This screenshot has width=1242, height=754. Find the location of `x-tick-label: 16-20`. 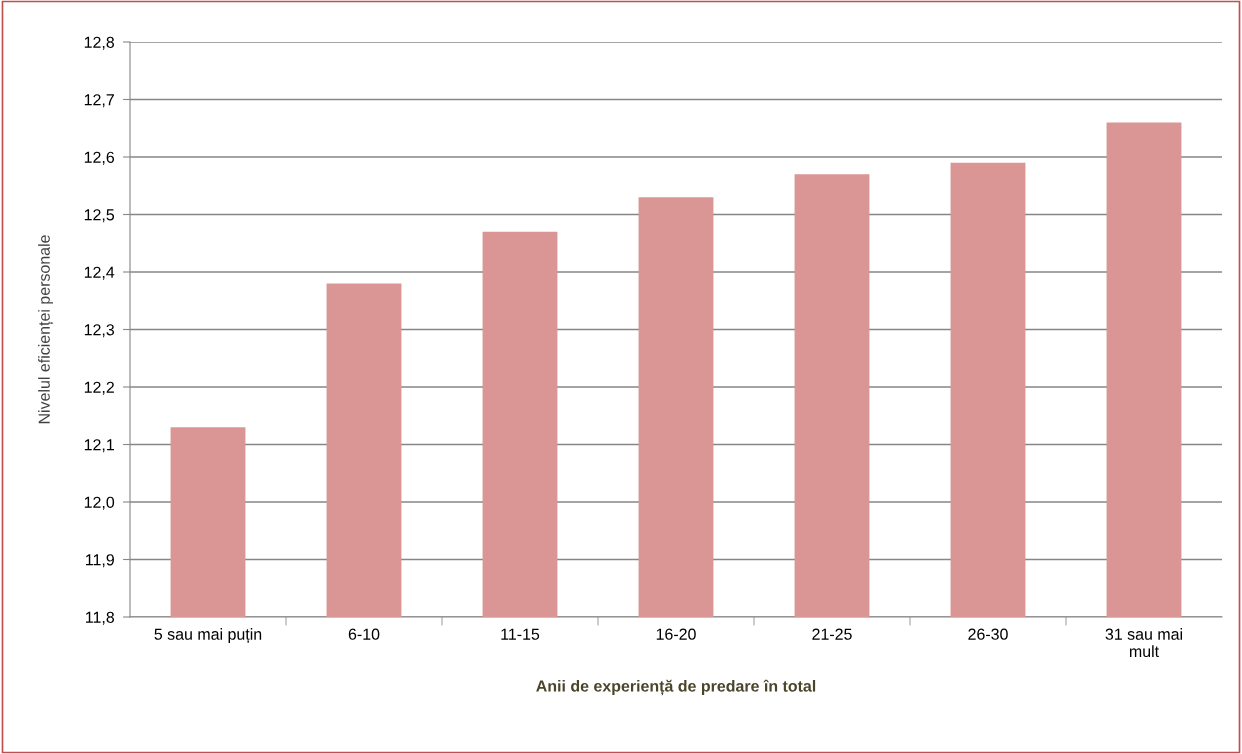

x-tick-label: 16-20 is located at coordinates (676, 634).